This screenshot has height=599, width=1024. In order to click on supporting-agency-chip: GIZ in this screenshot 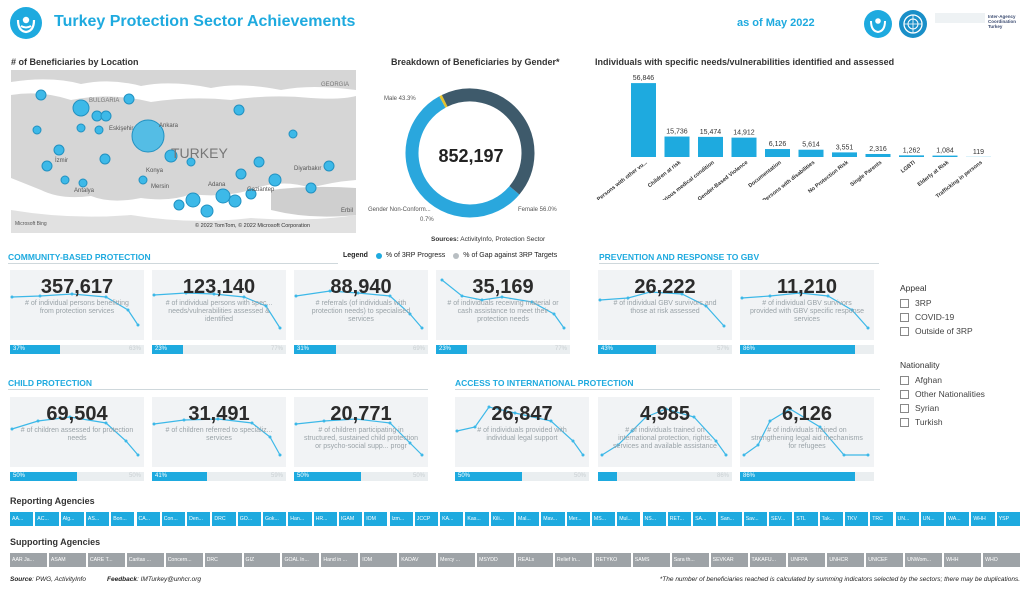, I will do `click(262, 560)`.